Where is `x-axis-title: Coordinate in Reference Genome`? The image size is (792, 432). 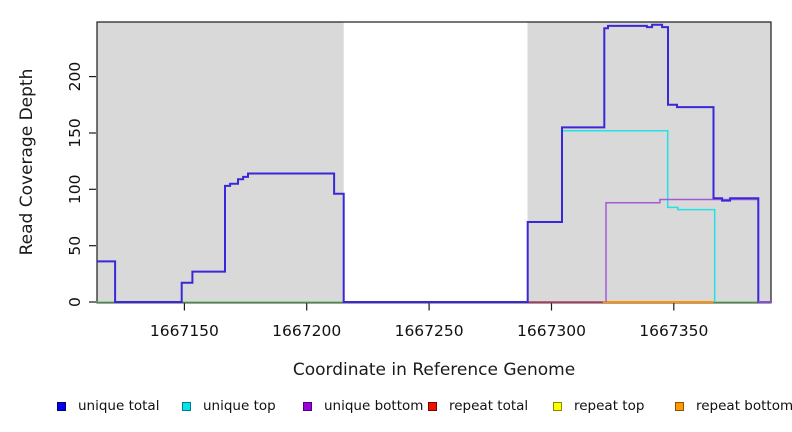
x-axis-title: Coordinate in Reference Genome is located at coordinates (434, 370).